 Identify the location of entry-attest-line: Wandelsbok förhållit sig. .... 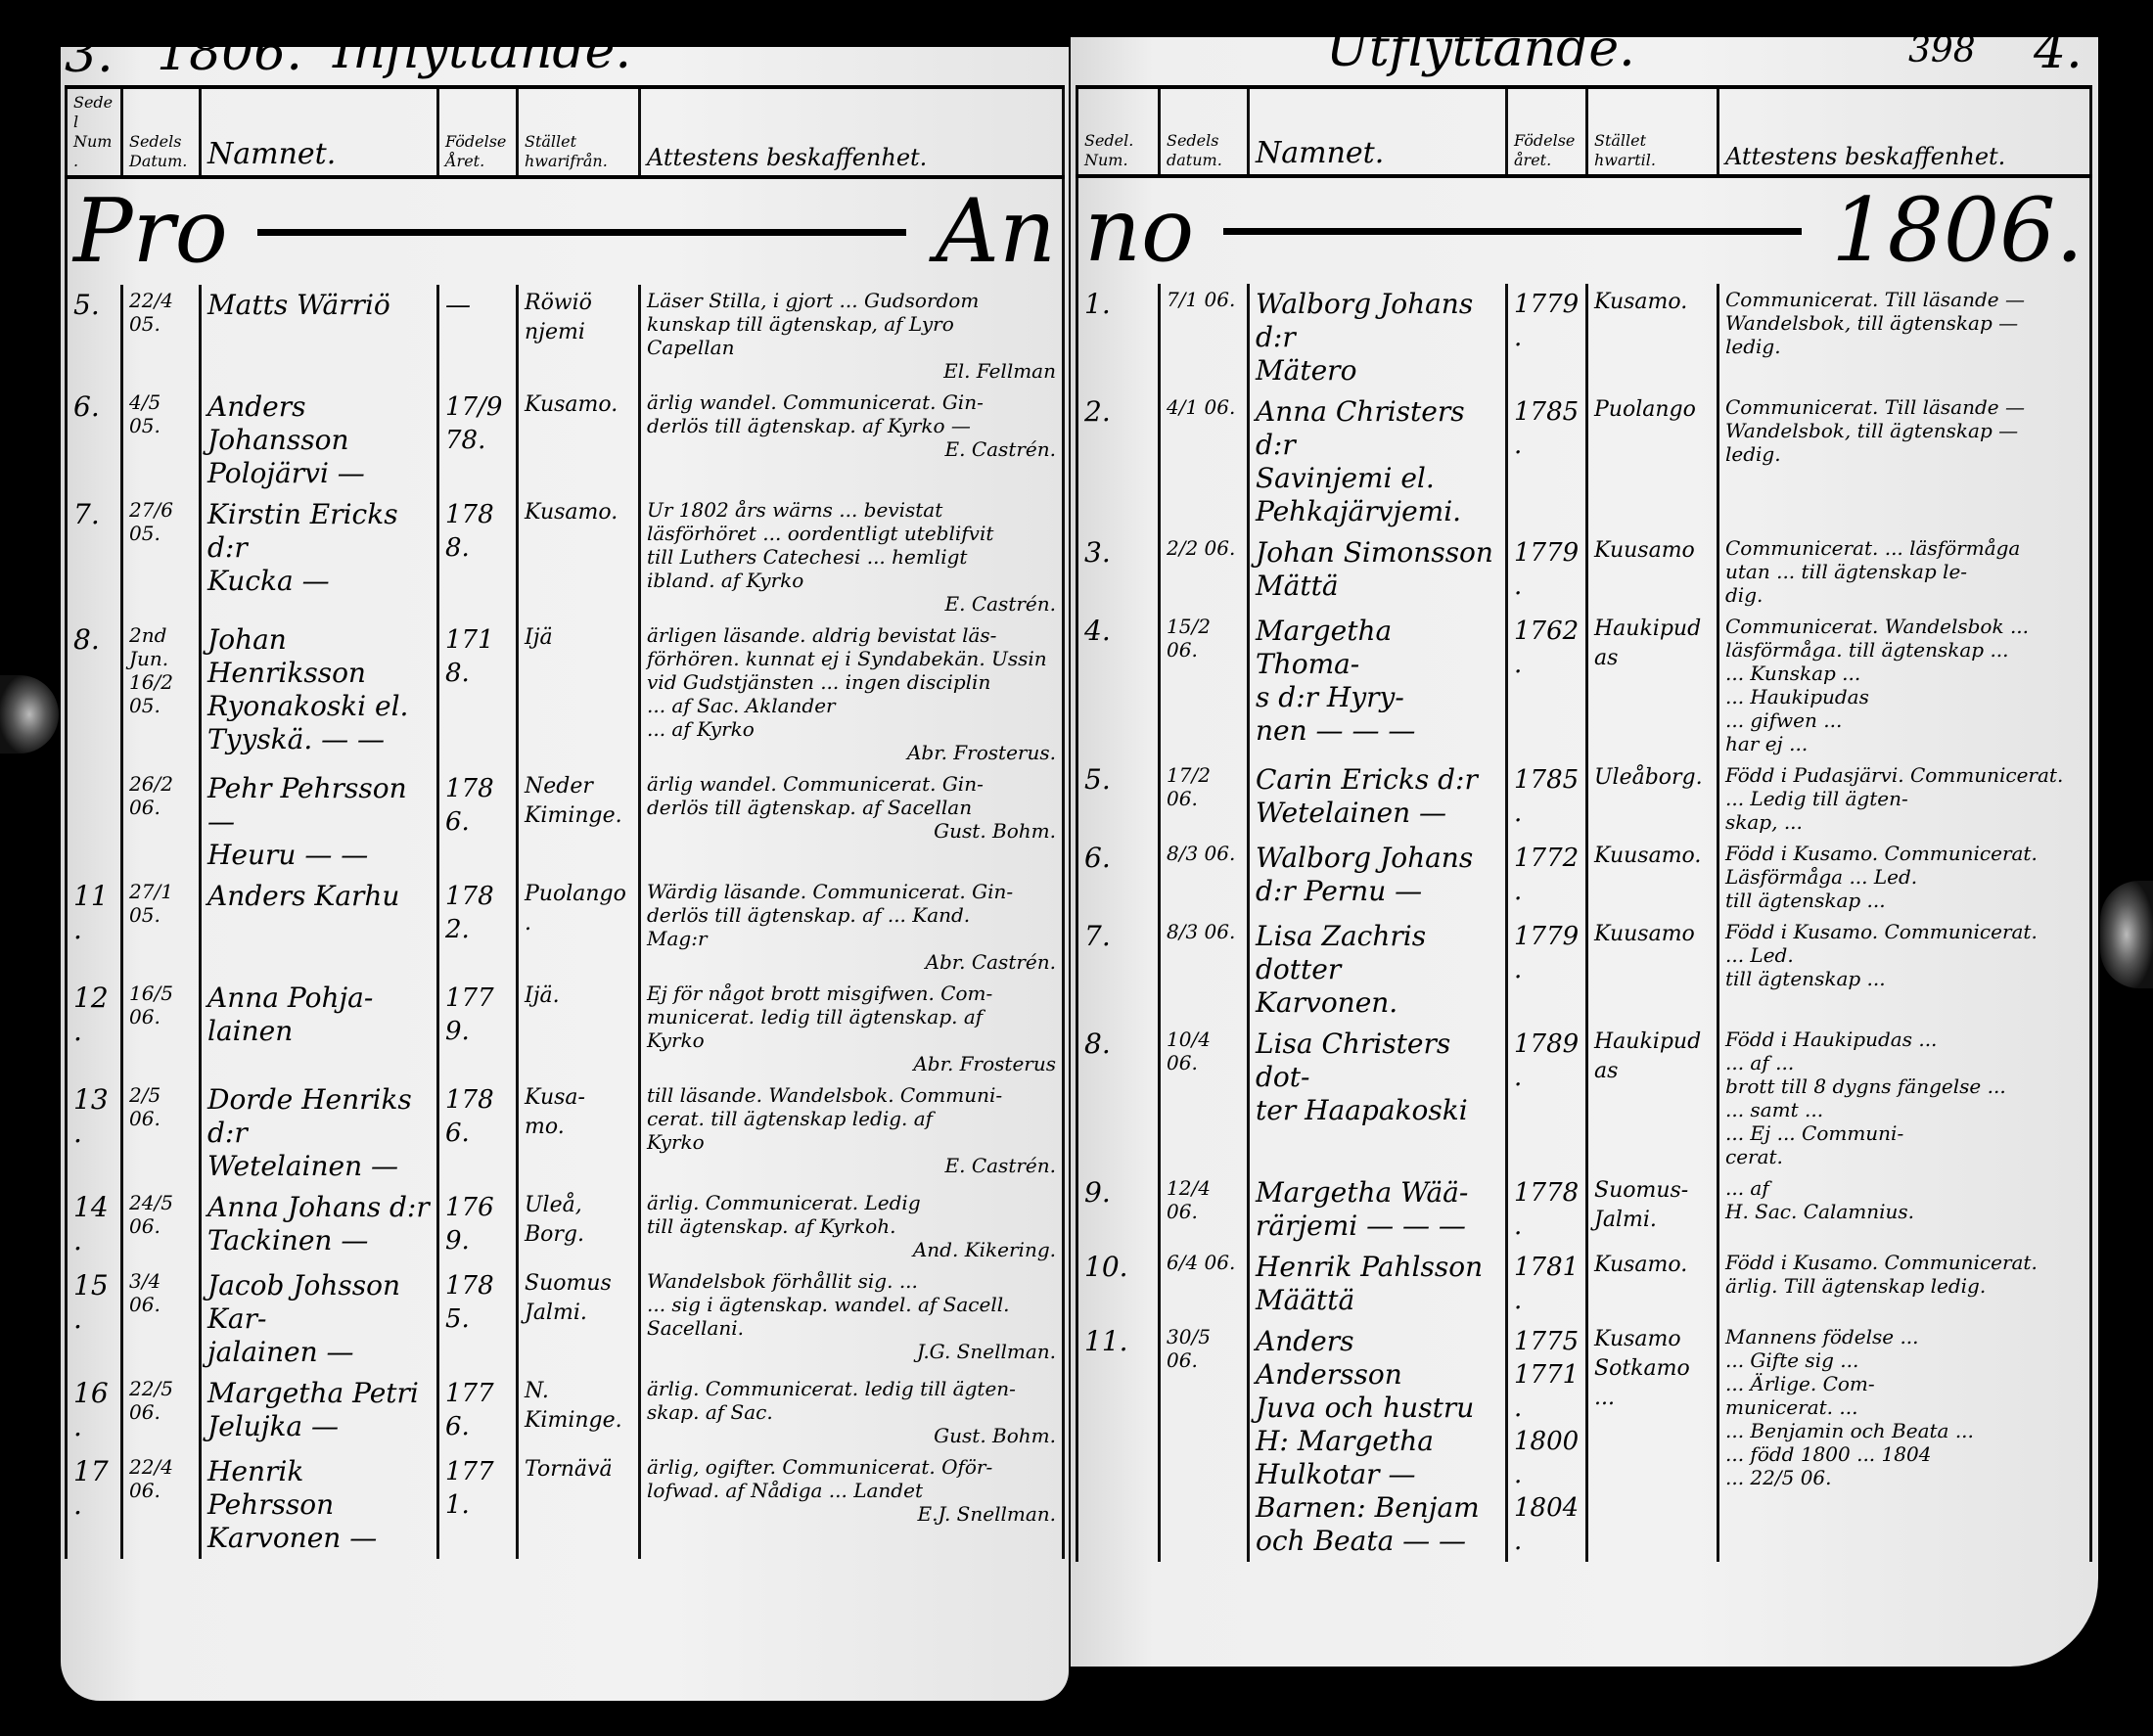
(782, 1281).